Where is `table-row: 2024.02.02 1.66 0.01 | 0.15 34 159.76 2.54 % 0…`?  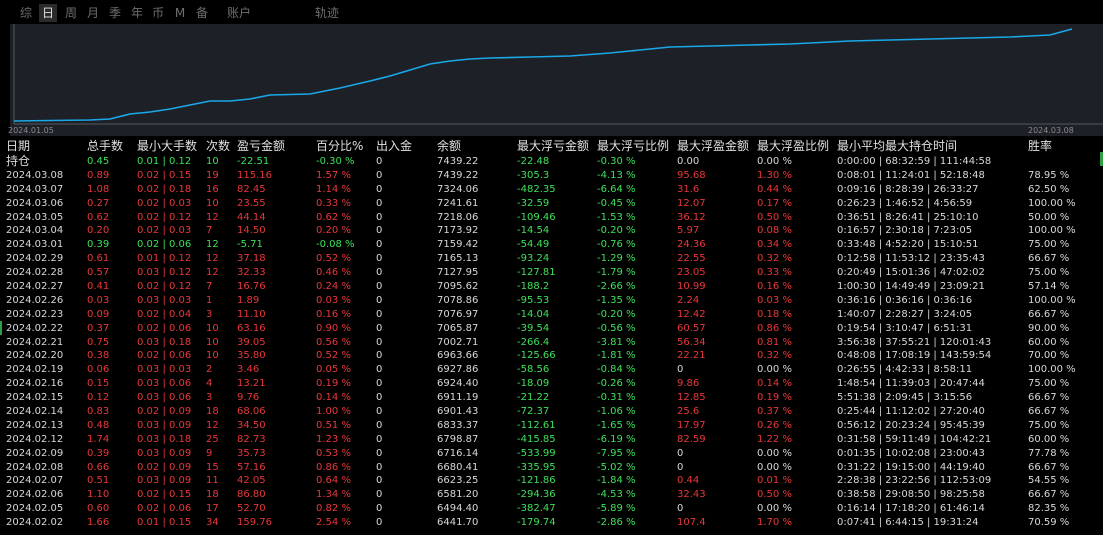
table-row: 2024.02.02 1.66 0.01 | 0.15 34 159.76 2.54 % 0… is located at coordinates (551, 523).